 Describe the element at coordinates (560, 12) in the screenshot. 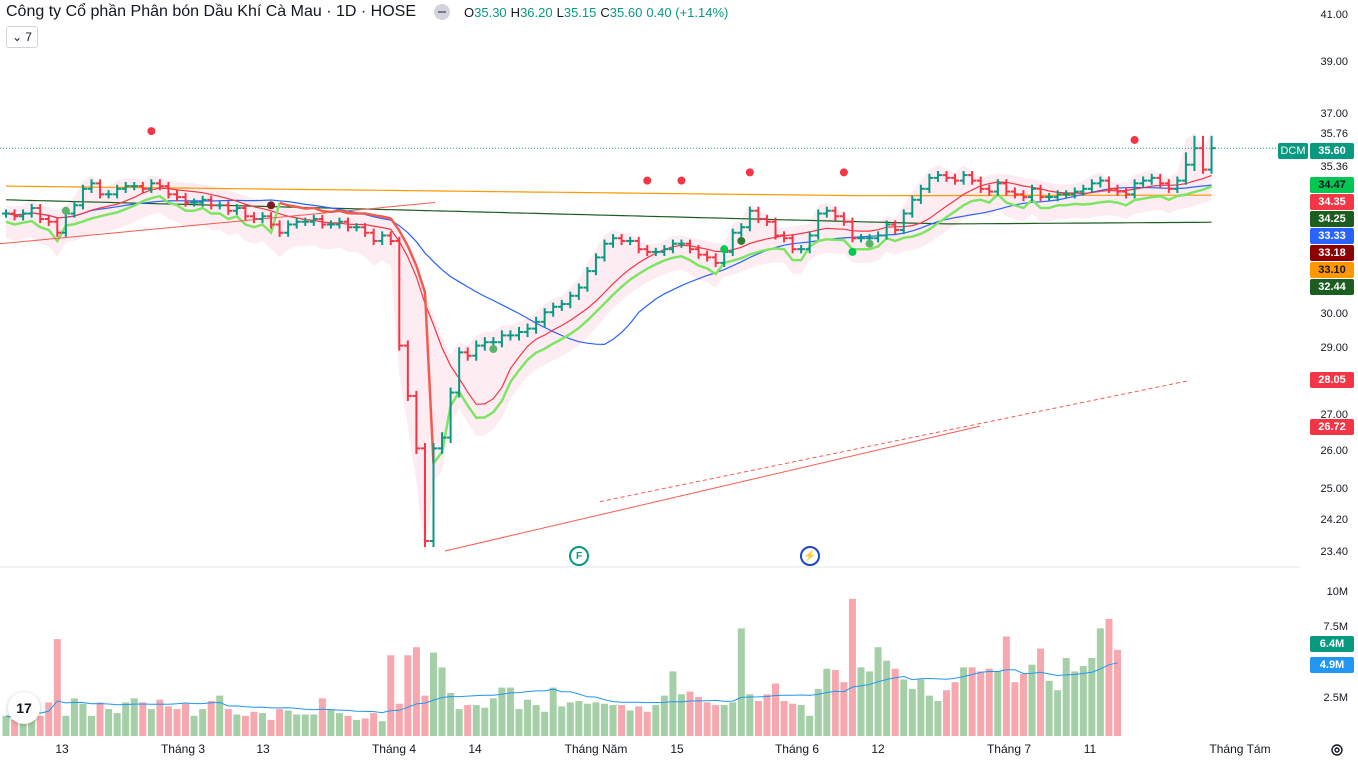

I see `low-label: L` at that location.